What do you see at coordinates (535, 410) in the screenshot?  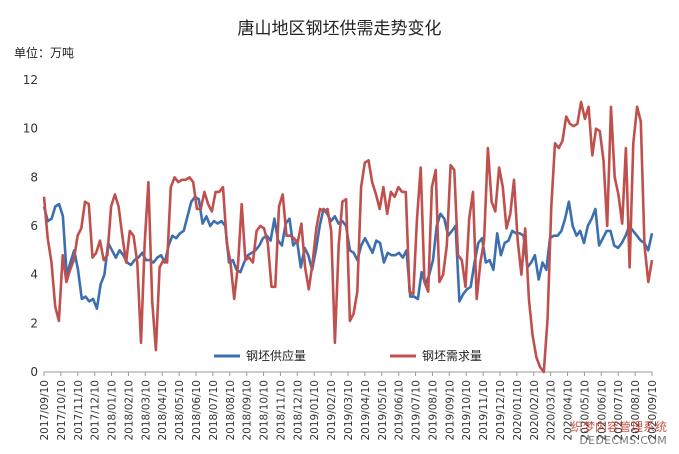 I see `x-tick-label: 2020/02/10` at bounding box center [535, 410].